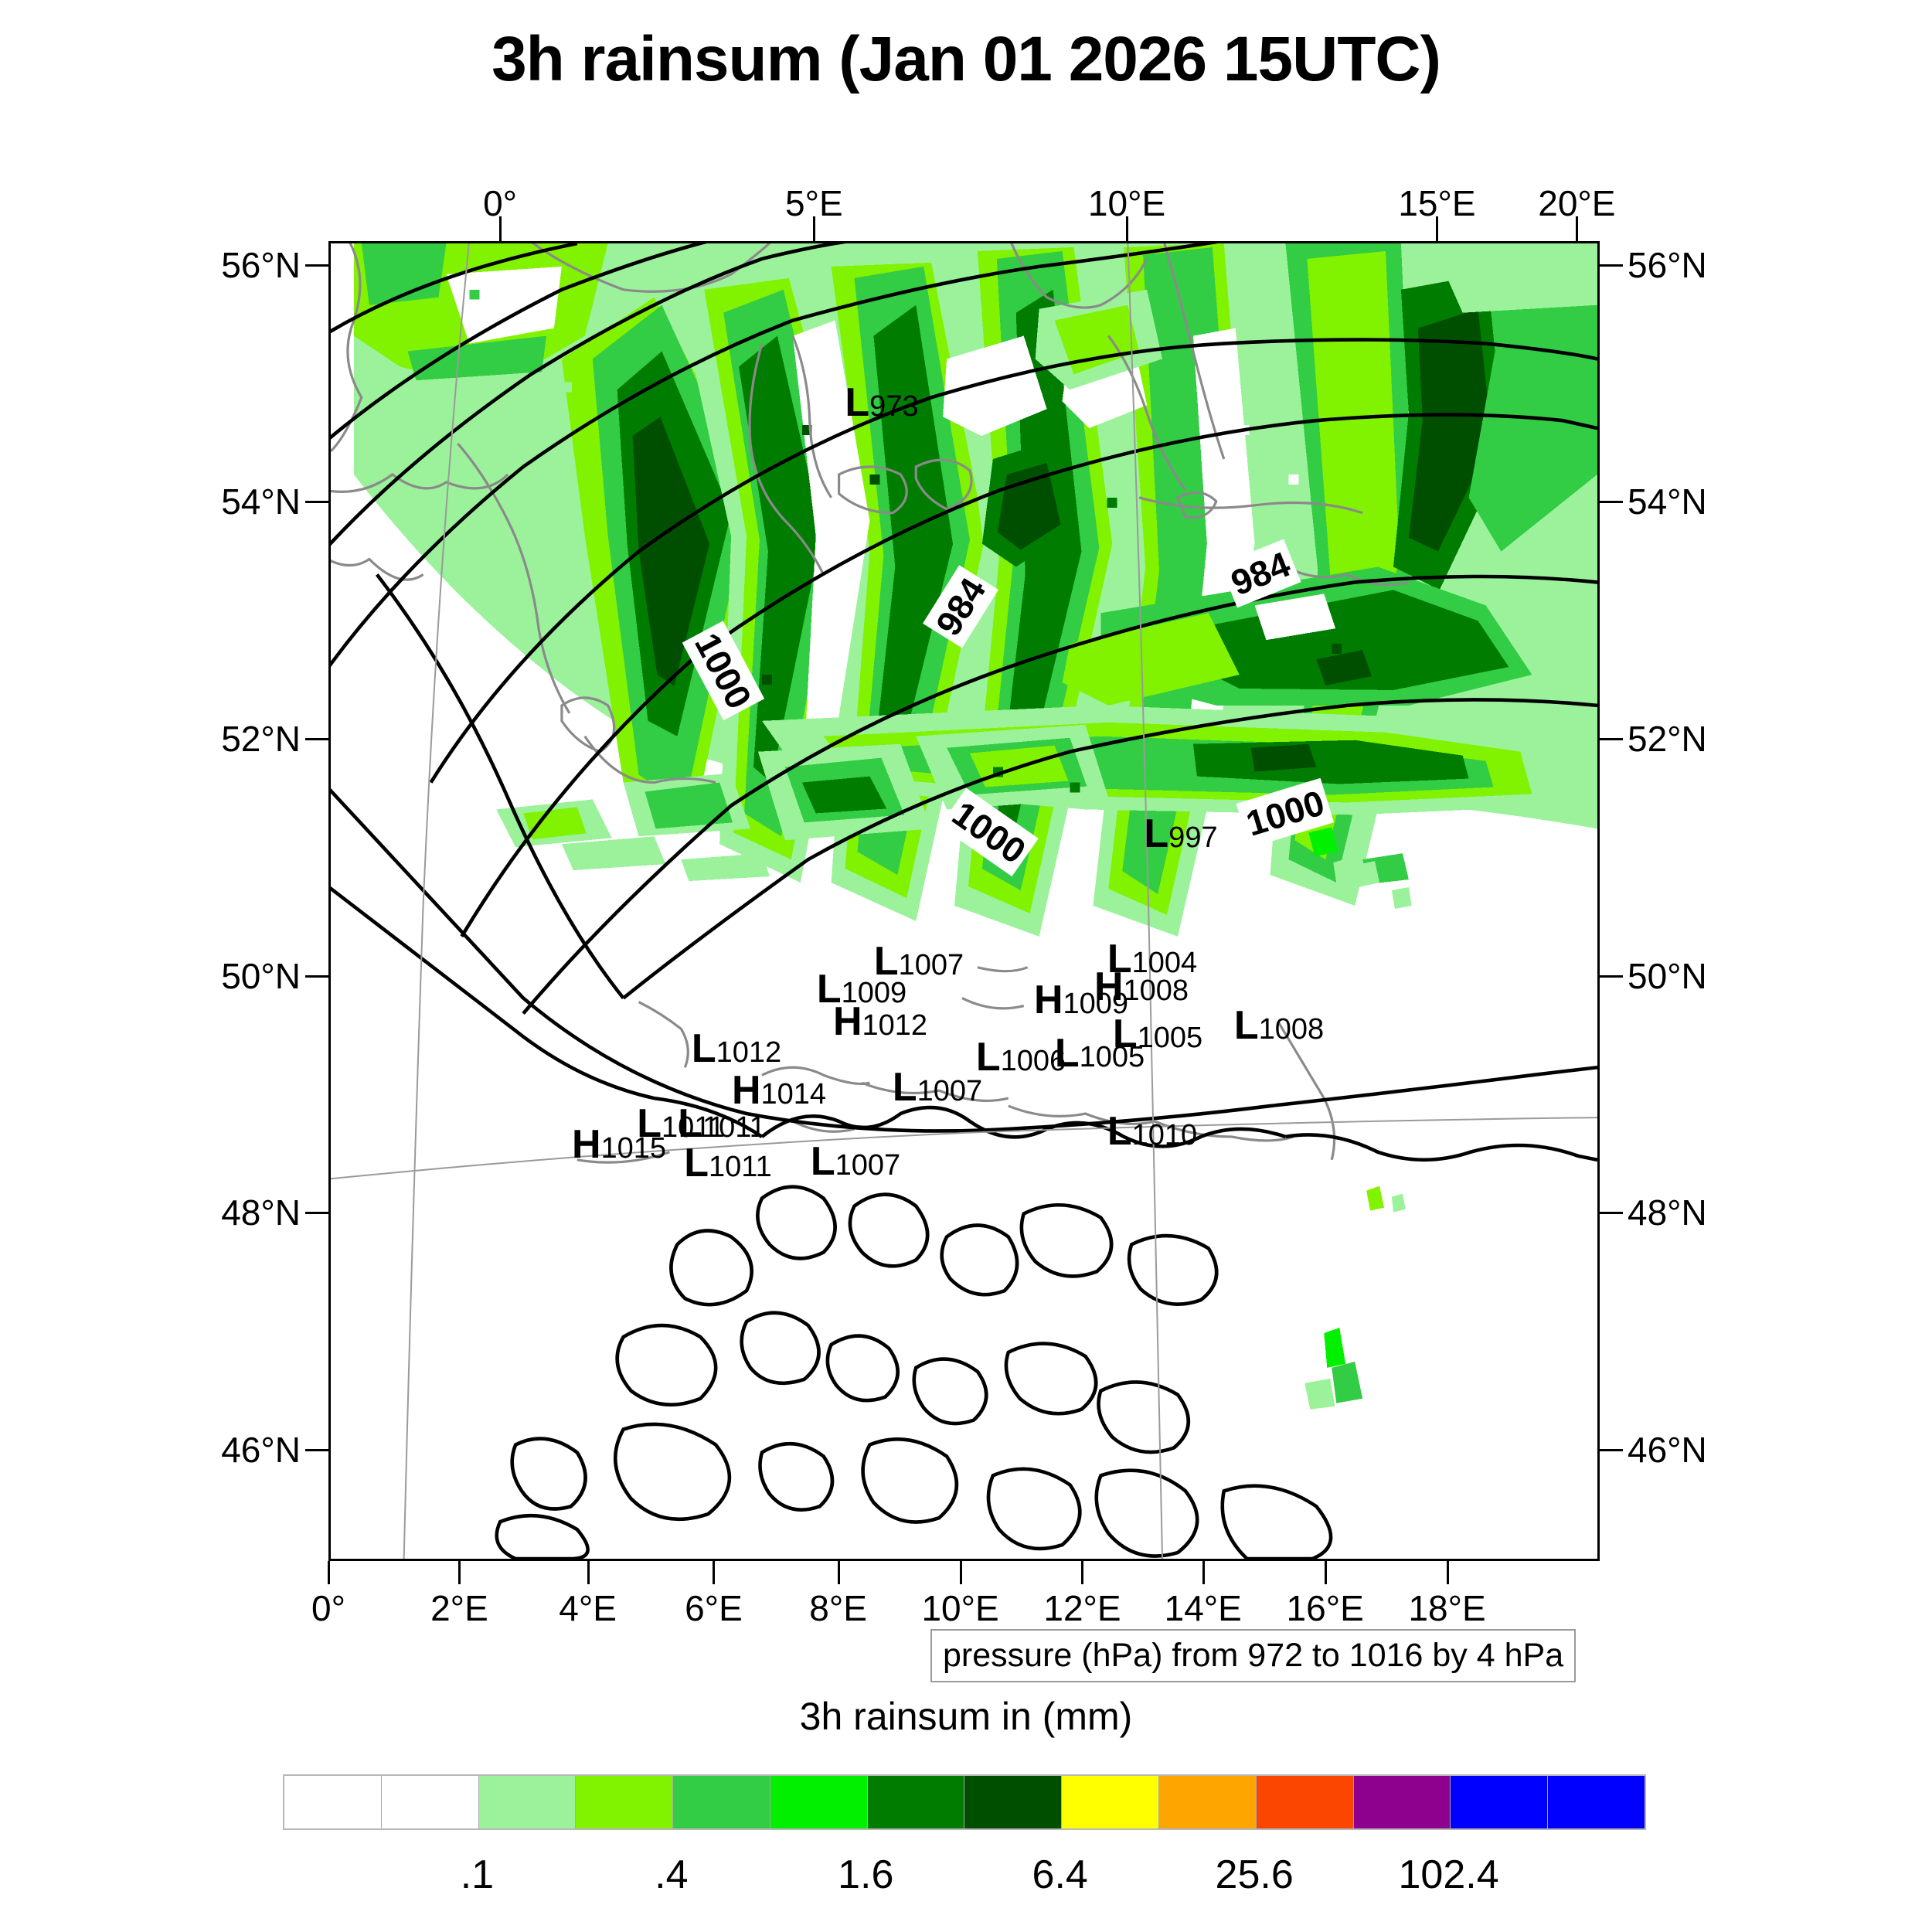 The width and height of the screenshot is (1932, 1932). I want to click on colorbar-tick-label-5: 102.4, so click(1448, 1874).